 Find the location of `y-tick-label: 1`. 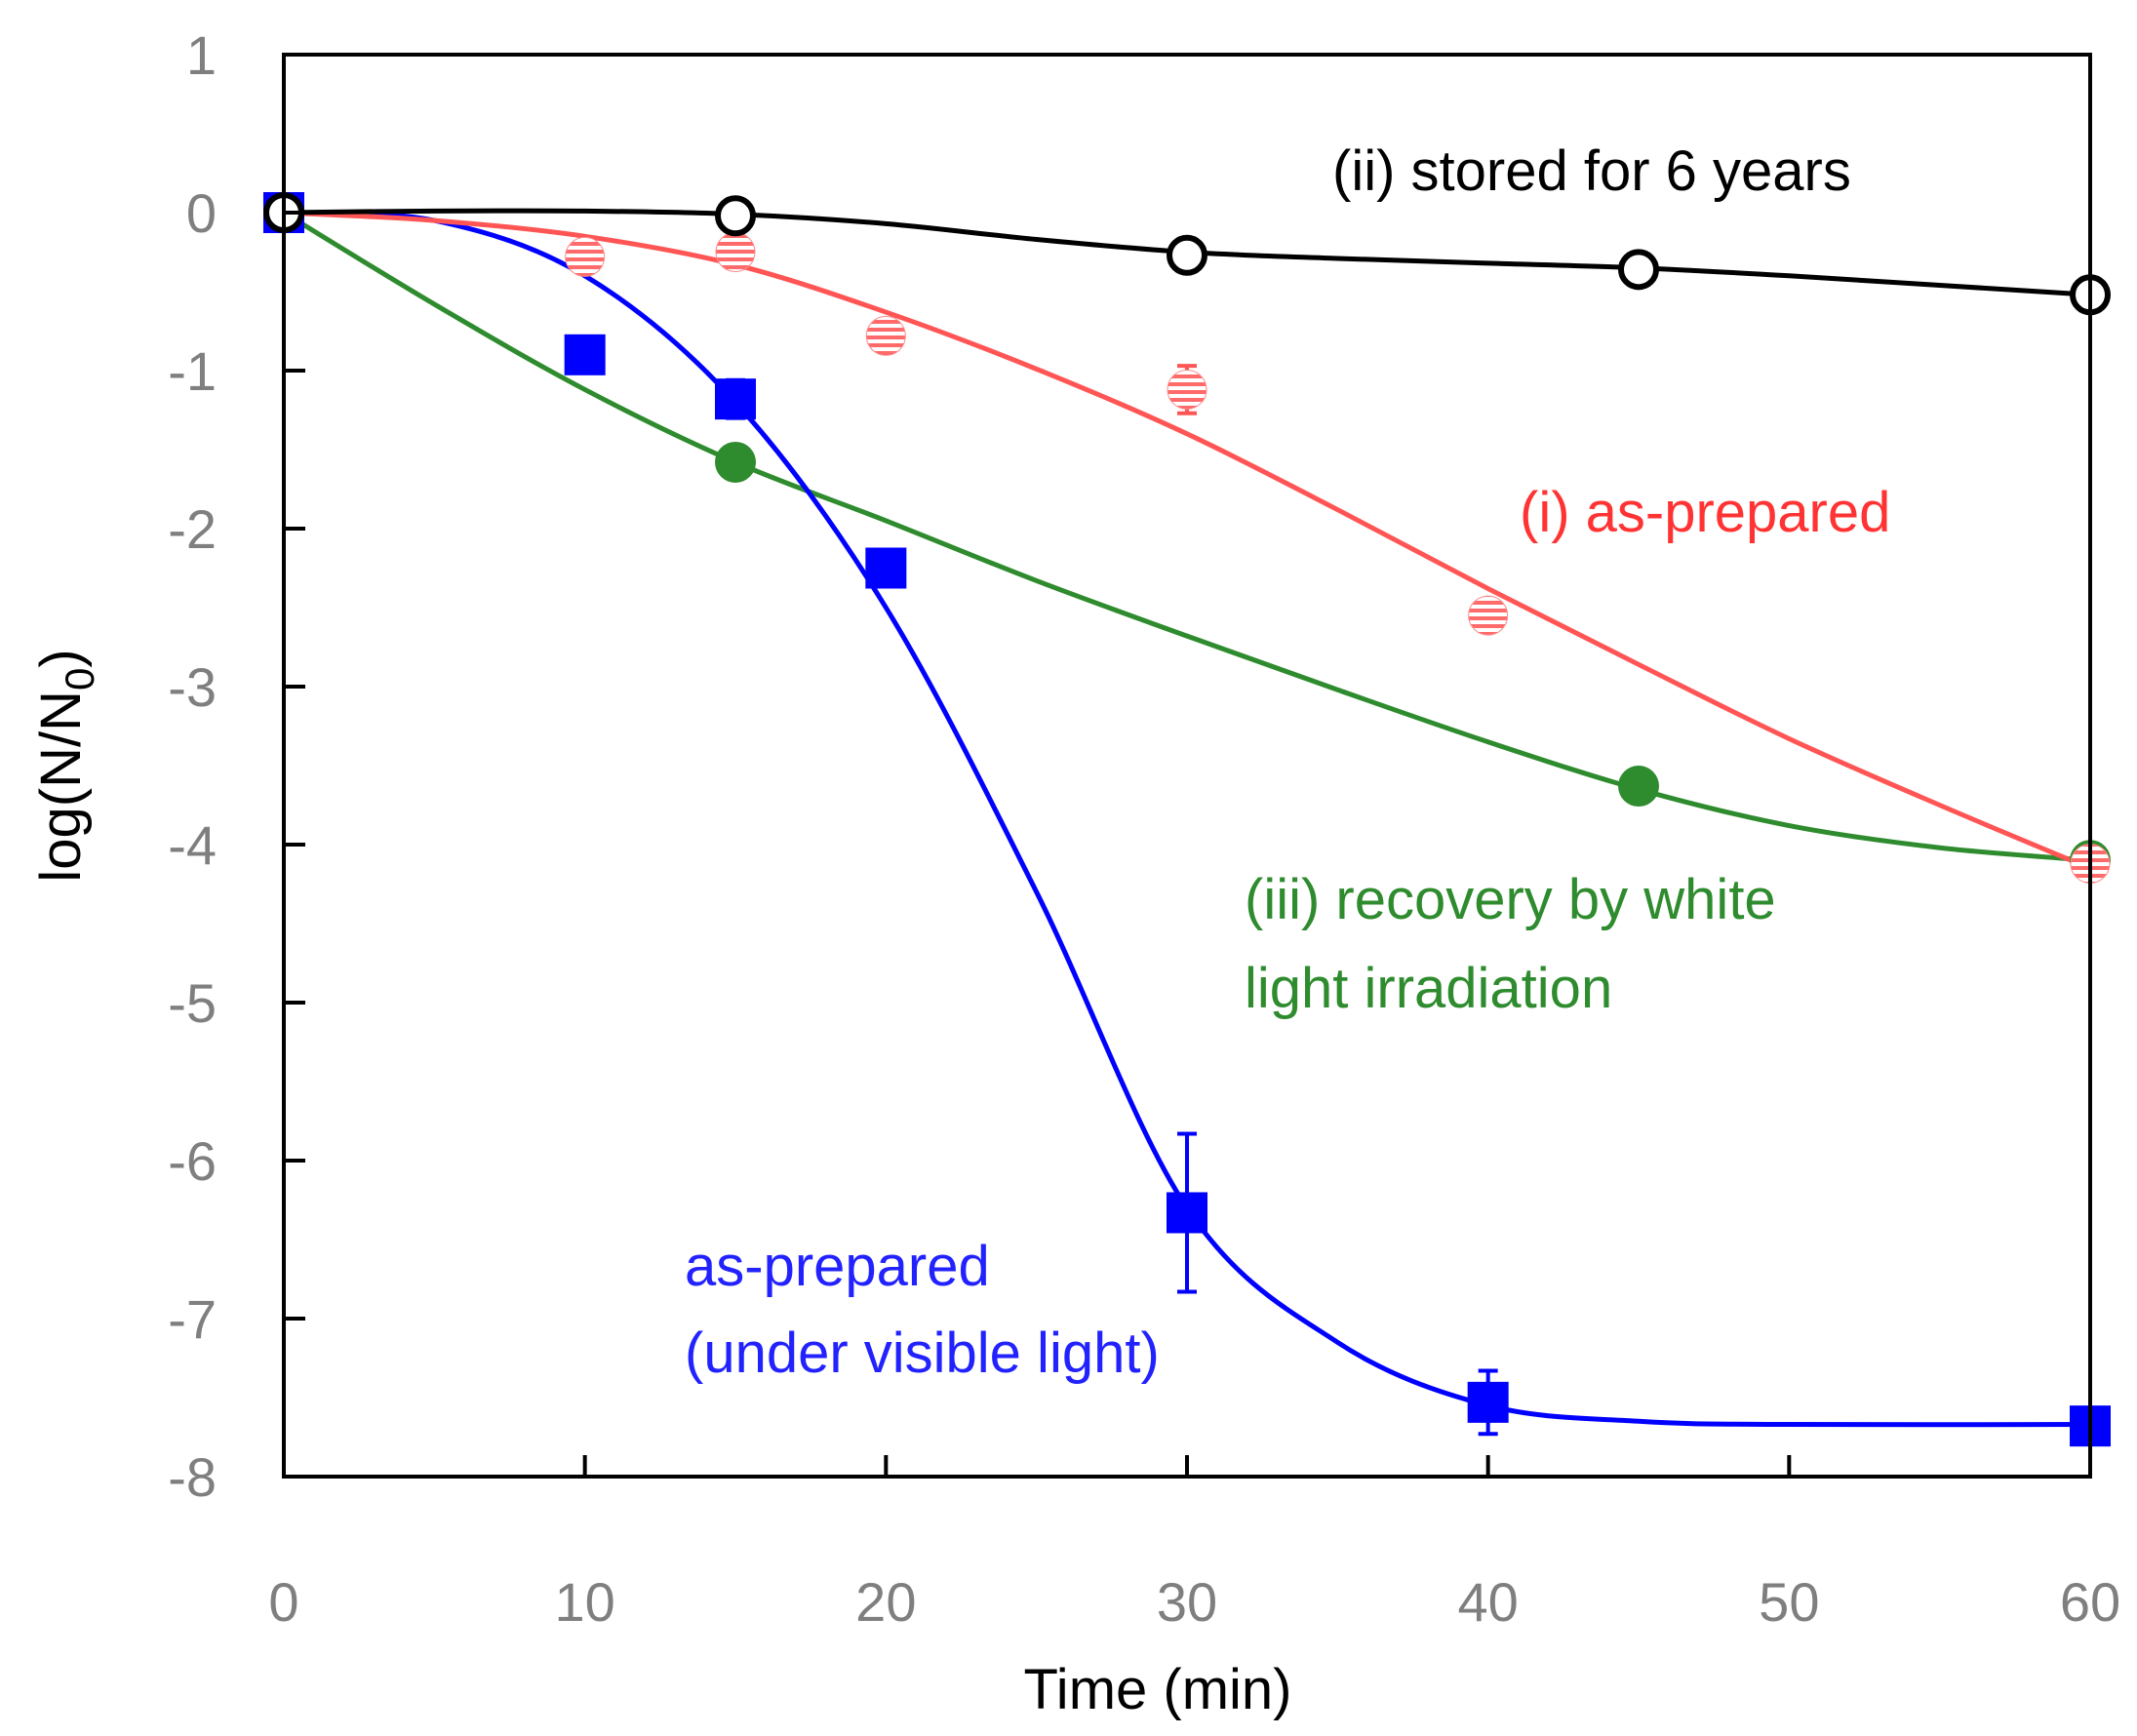

y-tick-label: 1 is located at coordinates (202, 55).